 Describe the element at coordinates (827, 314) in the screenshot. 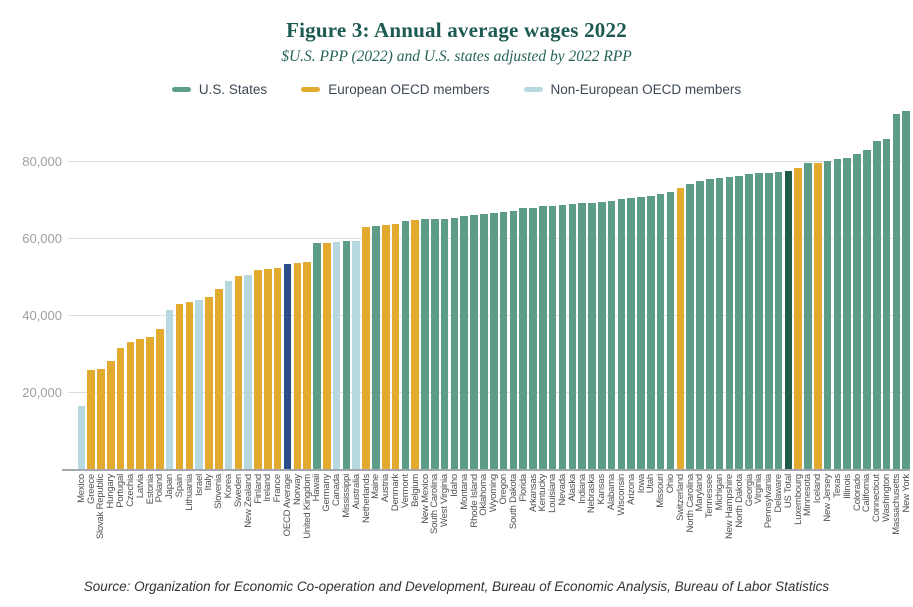

I see `bar-new-jersey` at that location.